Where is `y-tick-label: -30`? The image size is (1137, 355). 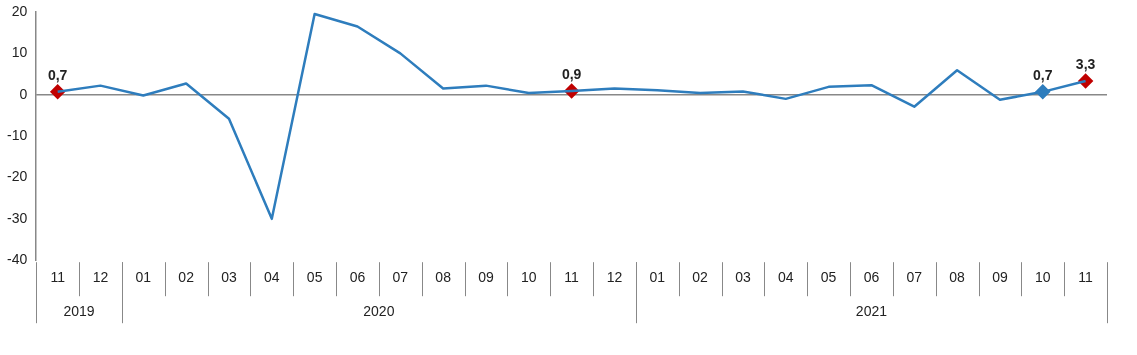
y-tick-label: -30 is located at coordinates (17, 217).